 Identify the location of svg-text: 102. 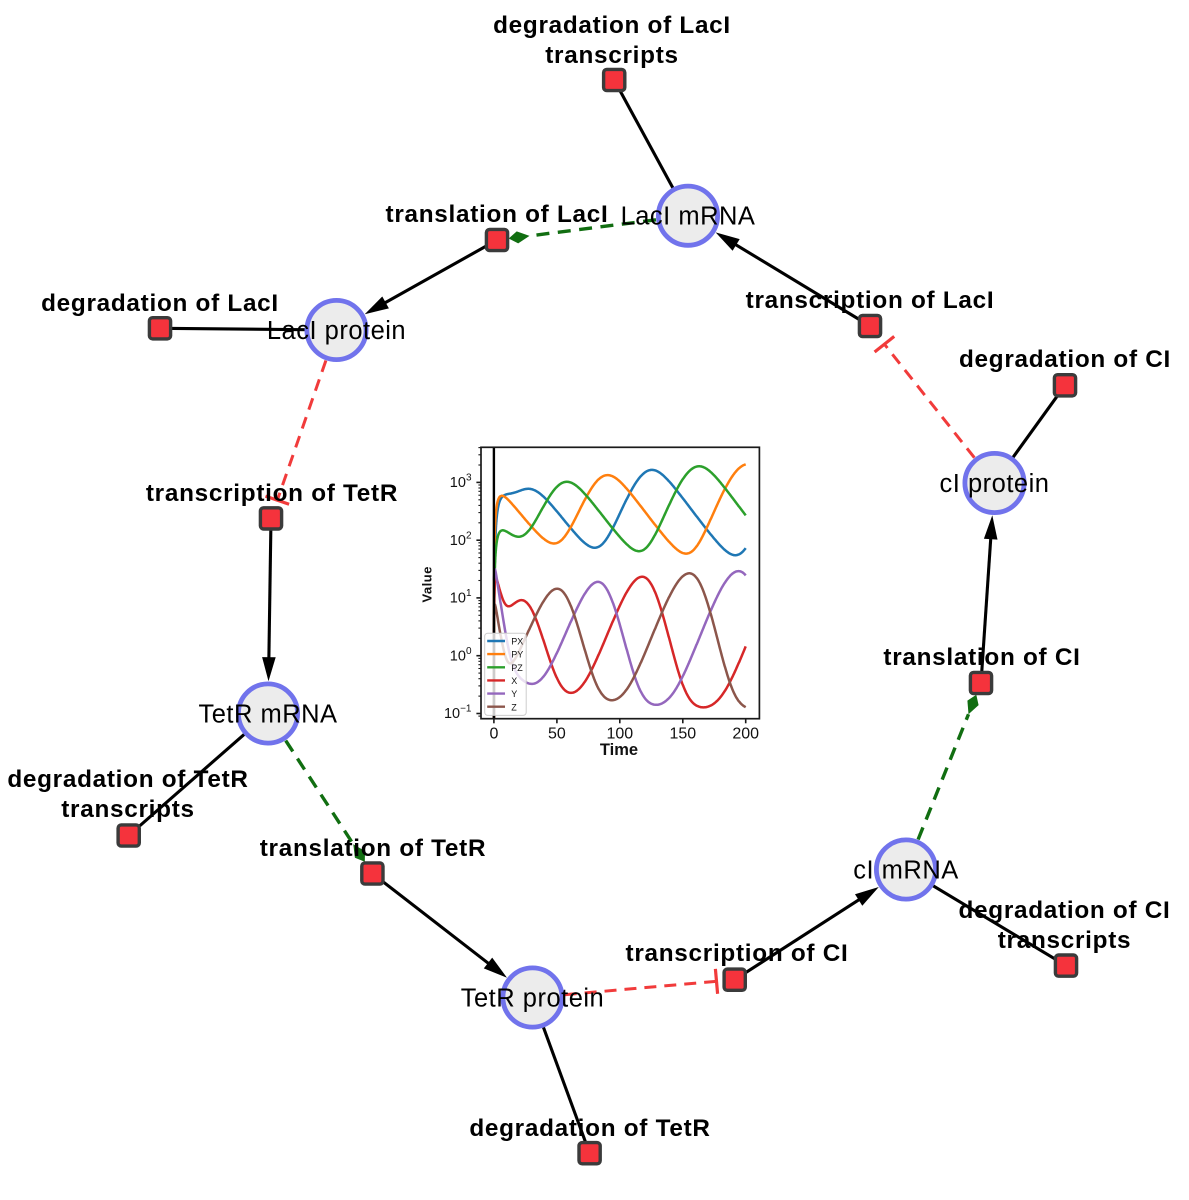
(461, 539).